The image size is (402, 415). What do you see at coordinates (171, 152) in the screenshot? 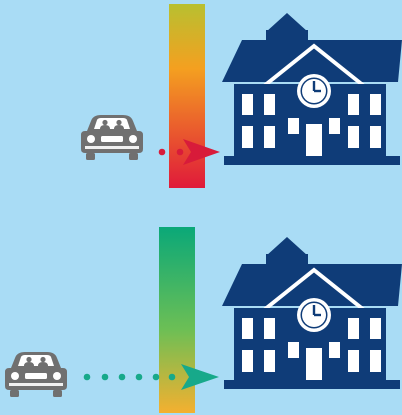
I see `path-dots-red` at bounding box center [171, 152].